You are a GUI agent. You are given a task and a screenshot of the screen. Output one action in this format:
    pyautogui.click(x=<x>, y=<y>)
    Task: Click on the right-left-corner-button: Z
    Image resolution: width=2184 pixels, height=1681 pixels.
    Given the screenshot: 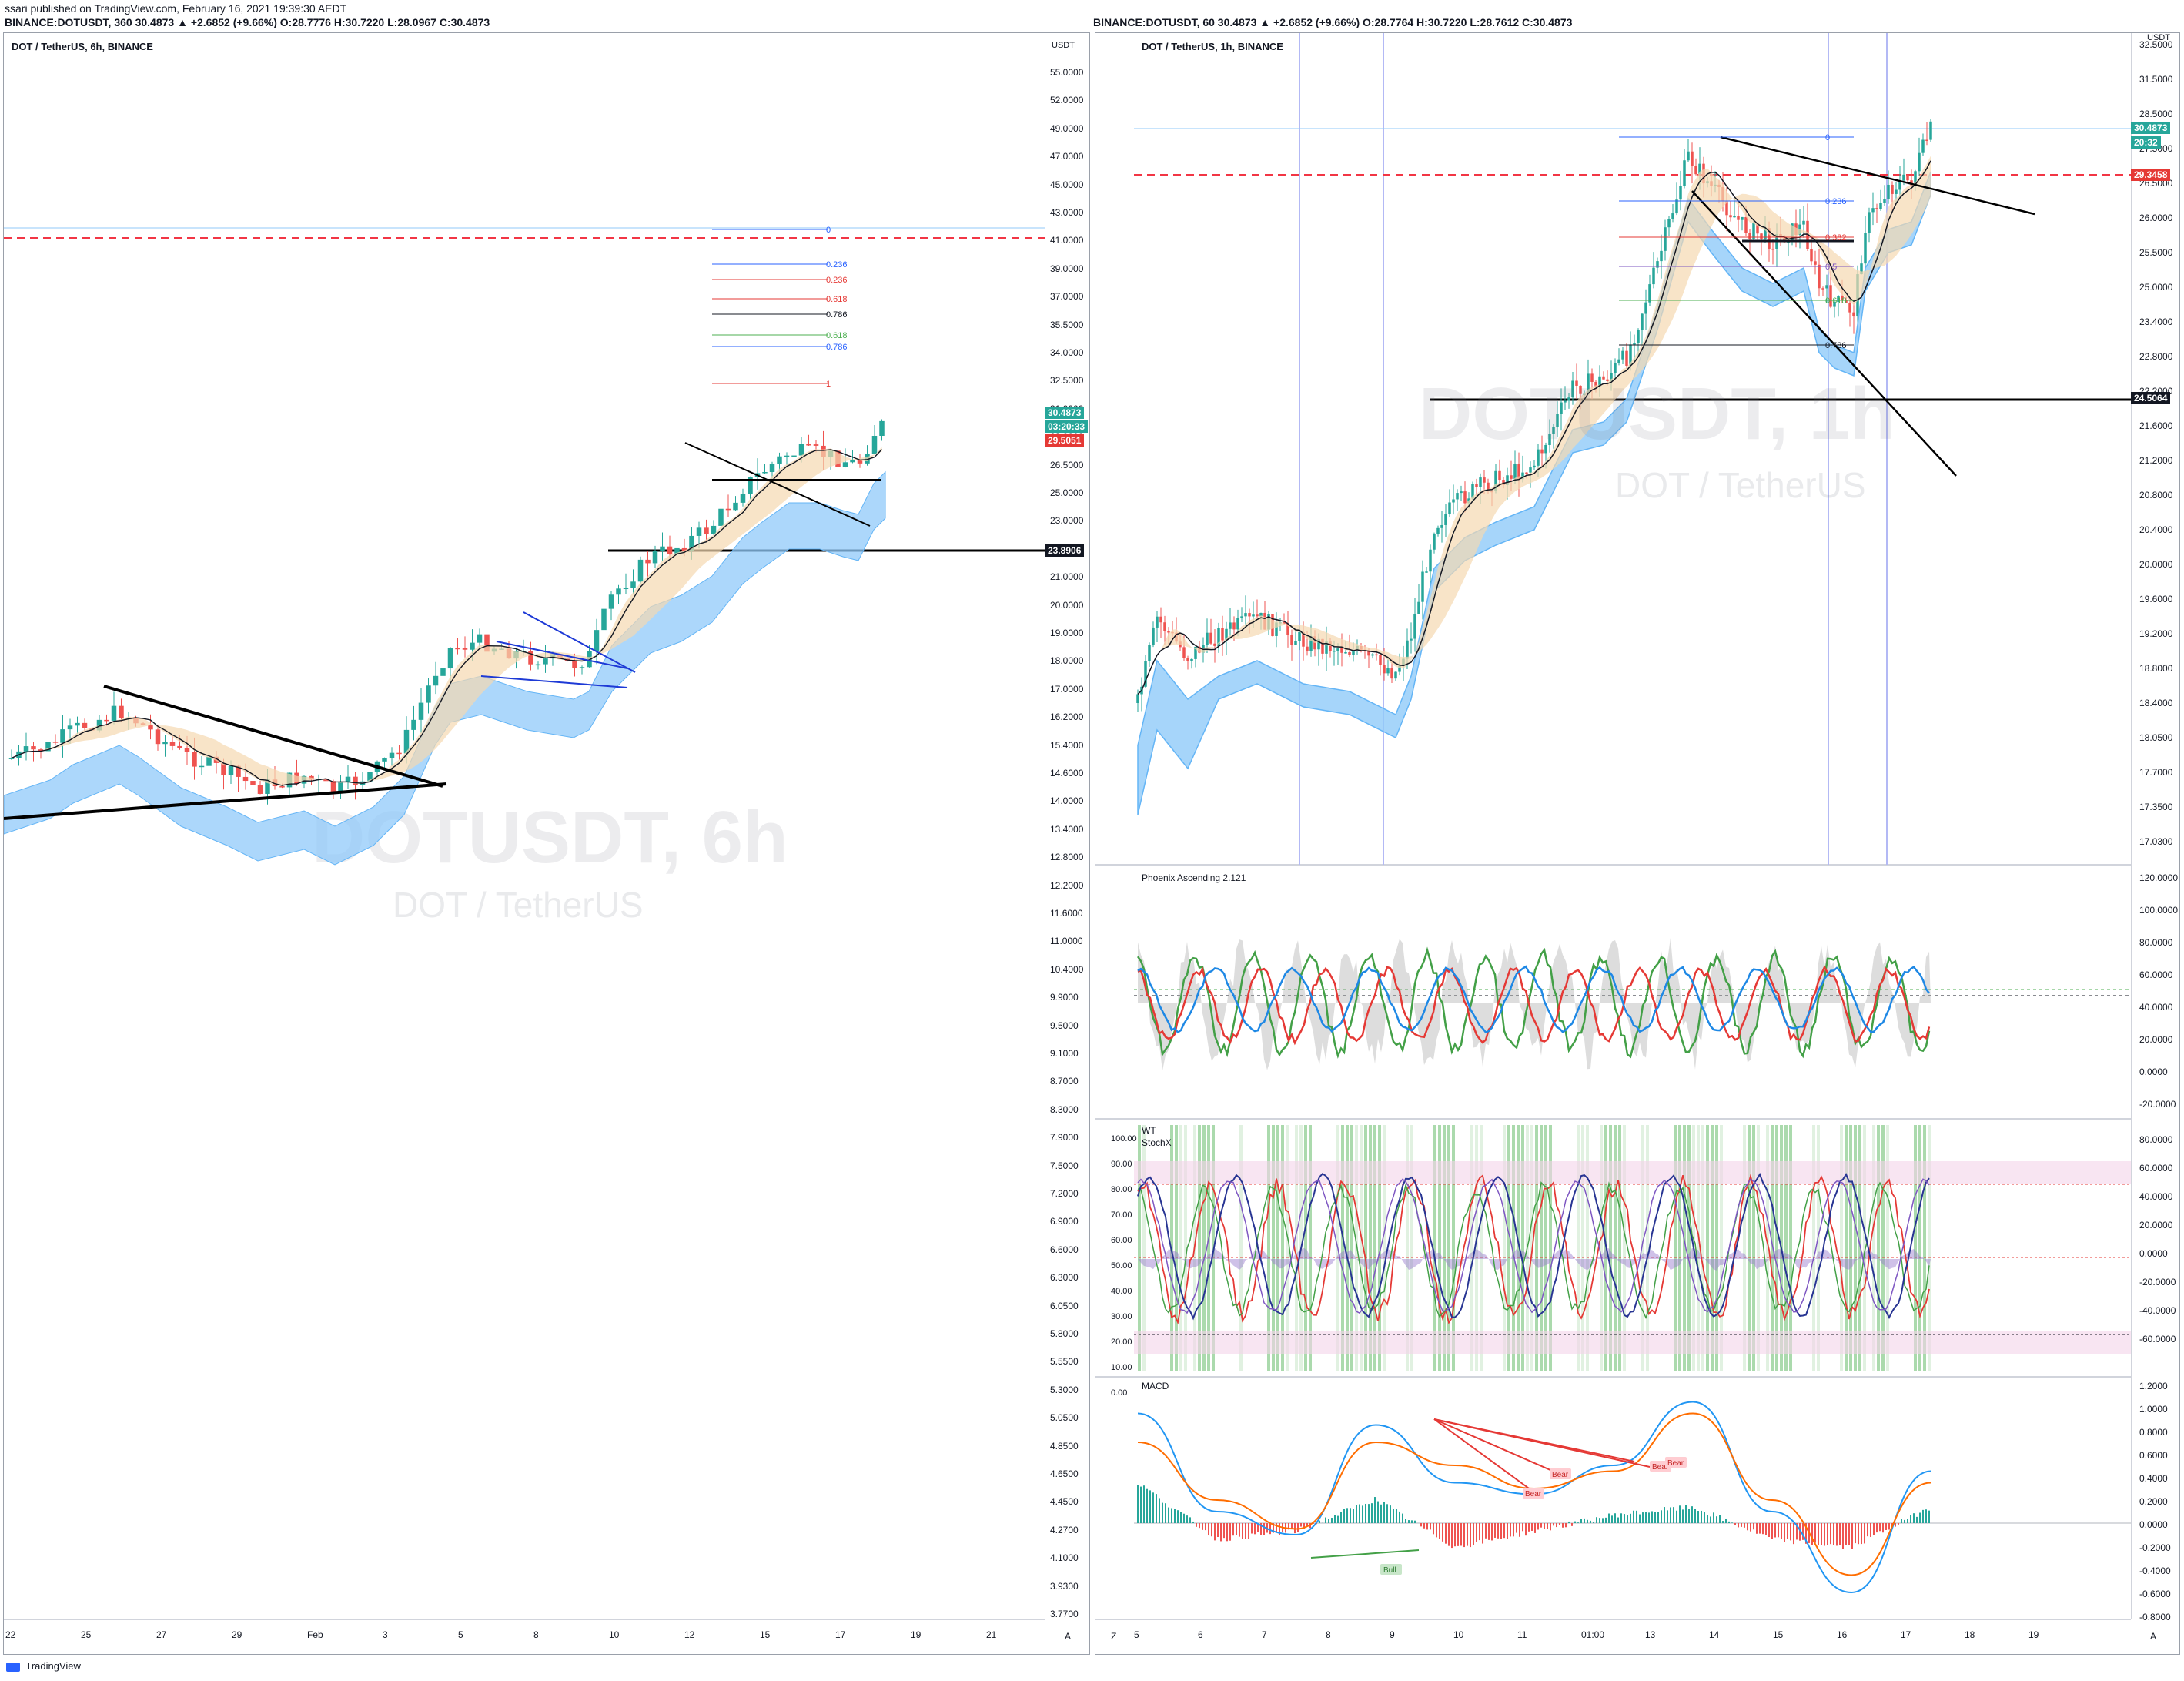 What is the action you would take?
    pyautogui.click(x=1114, y=1636)
    